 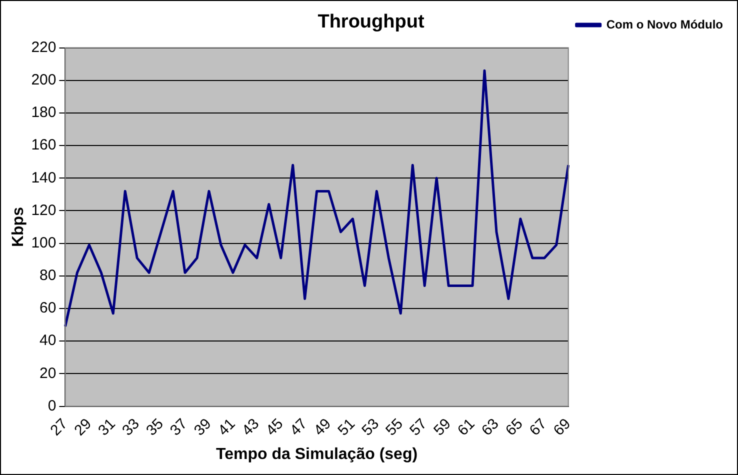 I want to click on y-tick-label: 100, so click(x=43, y=243).